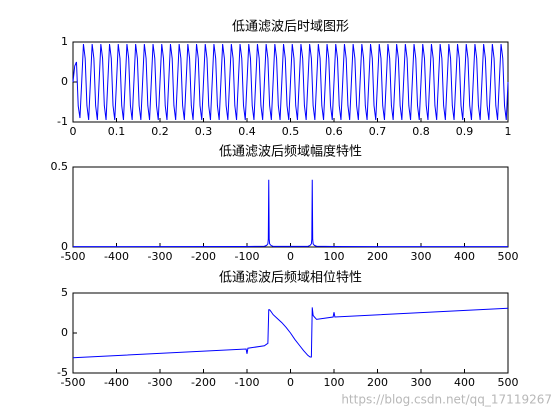  I want to click on x-tick-label: 1, so click(508, 131).